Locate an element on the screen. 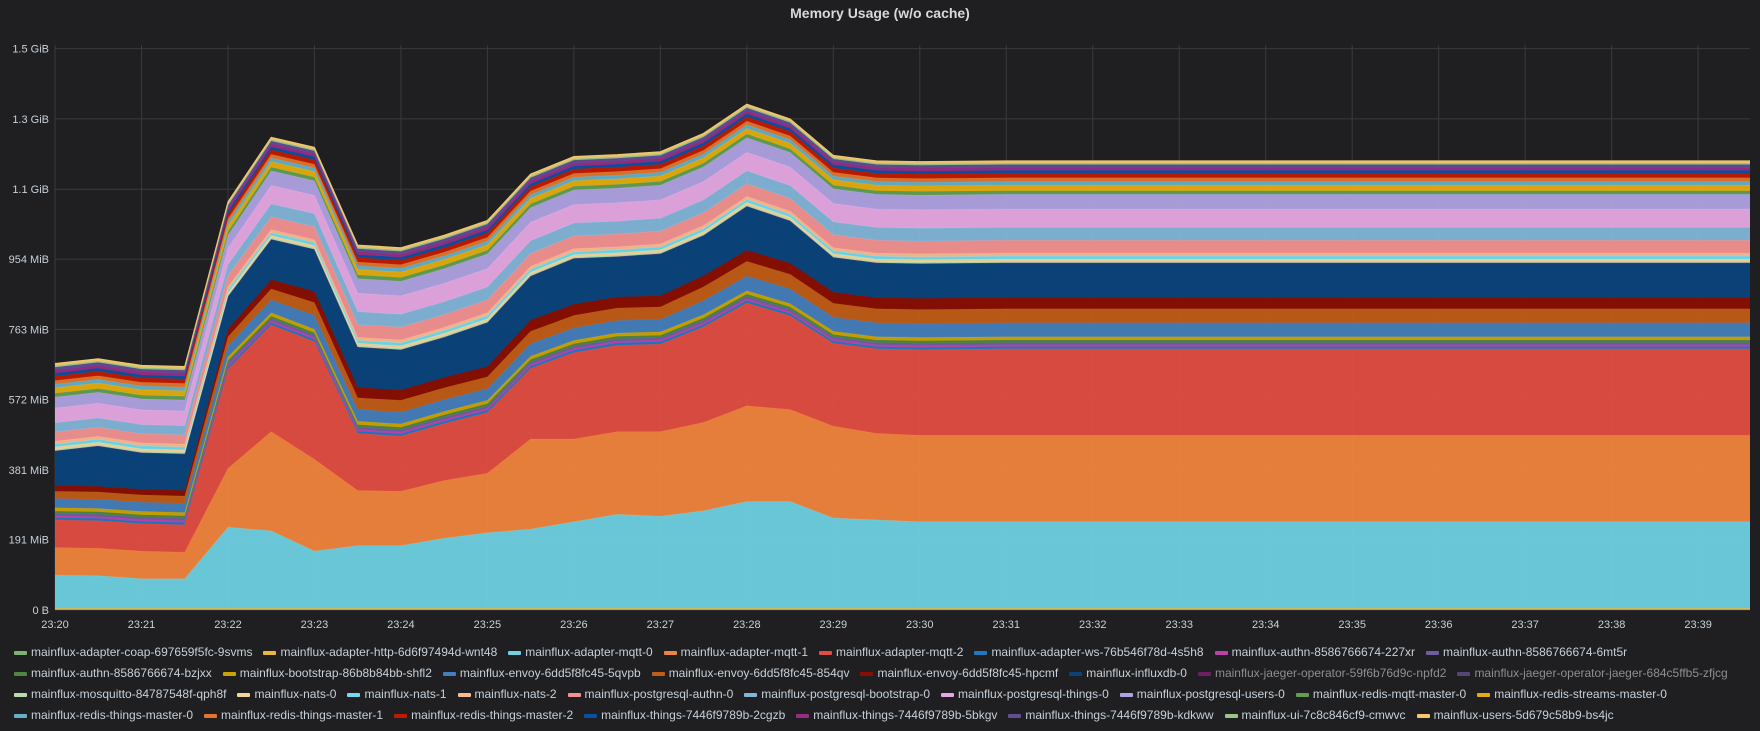 This screenshot has height=731, width=1760. x-tick-label: 23:20 is located at coordinates (55, 625).